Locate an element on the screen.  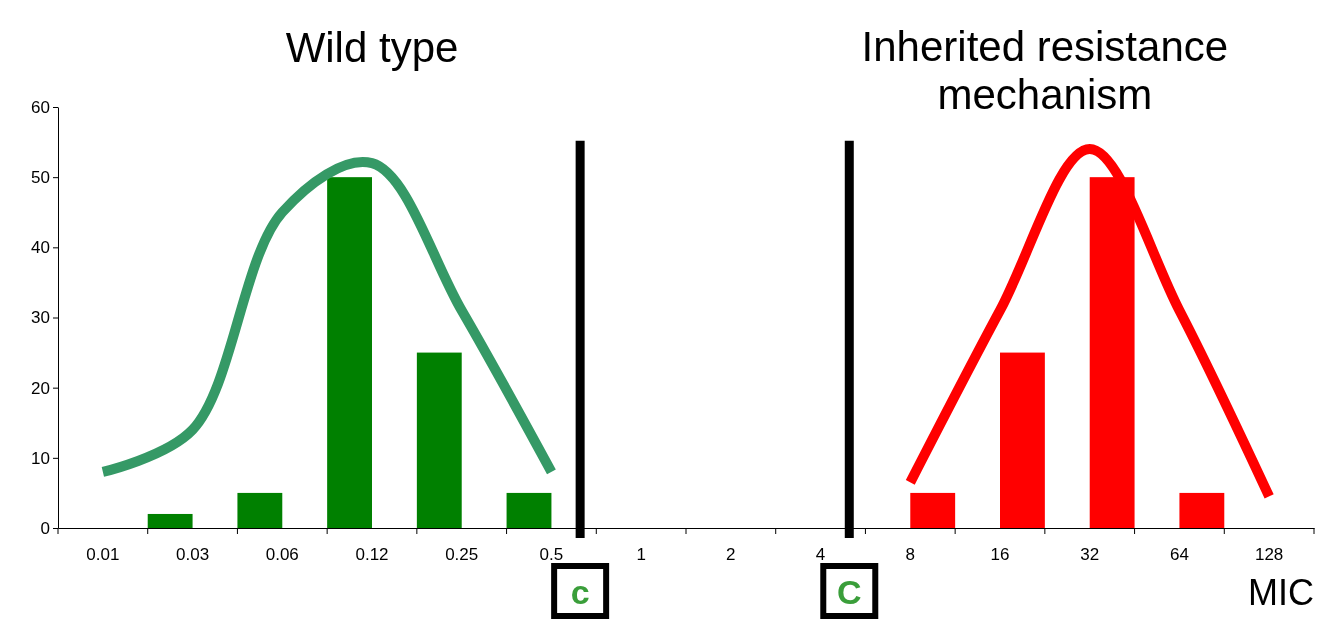
text: Wild type is located at coordinates (372, 47).